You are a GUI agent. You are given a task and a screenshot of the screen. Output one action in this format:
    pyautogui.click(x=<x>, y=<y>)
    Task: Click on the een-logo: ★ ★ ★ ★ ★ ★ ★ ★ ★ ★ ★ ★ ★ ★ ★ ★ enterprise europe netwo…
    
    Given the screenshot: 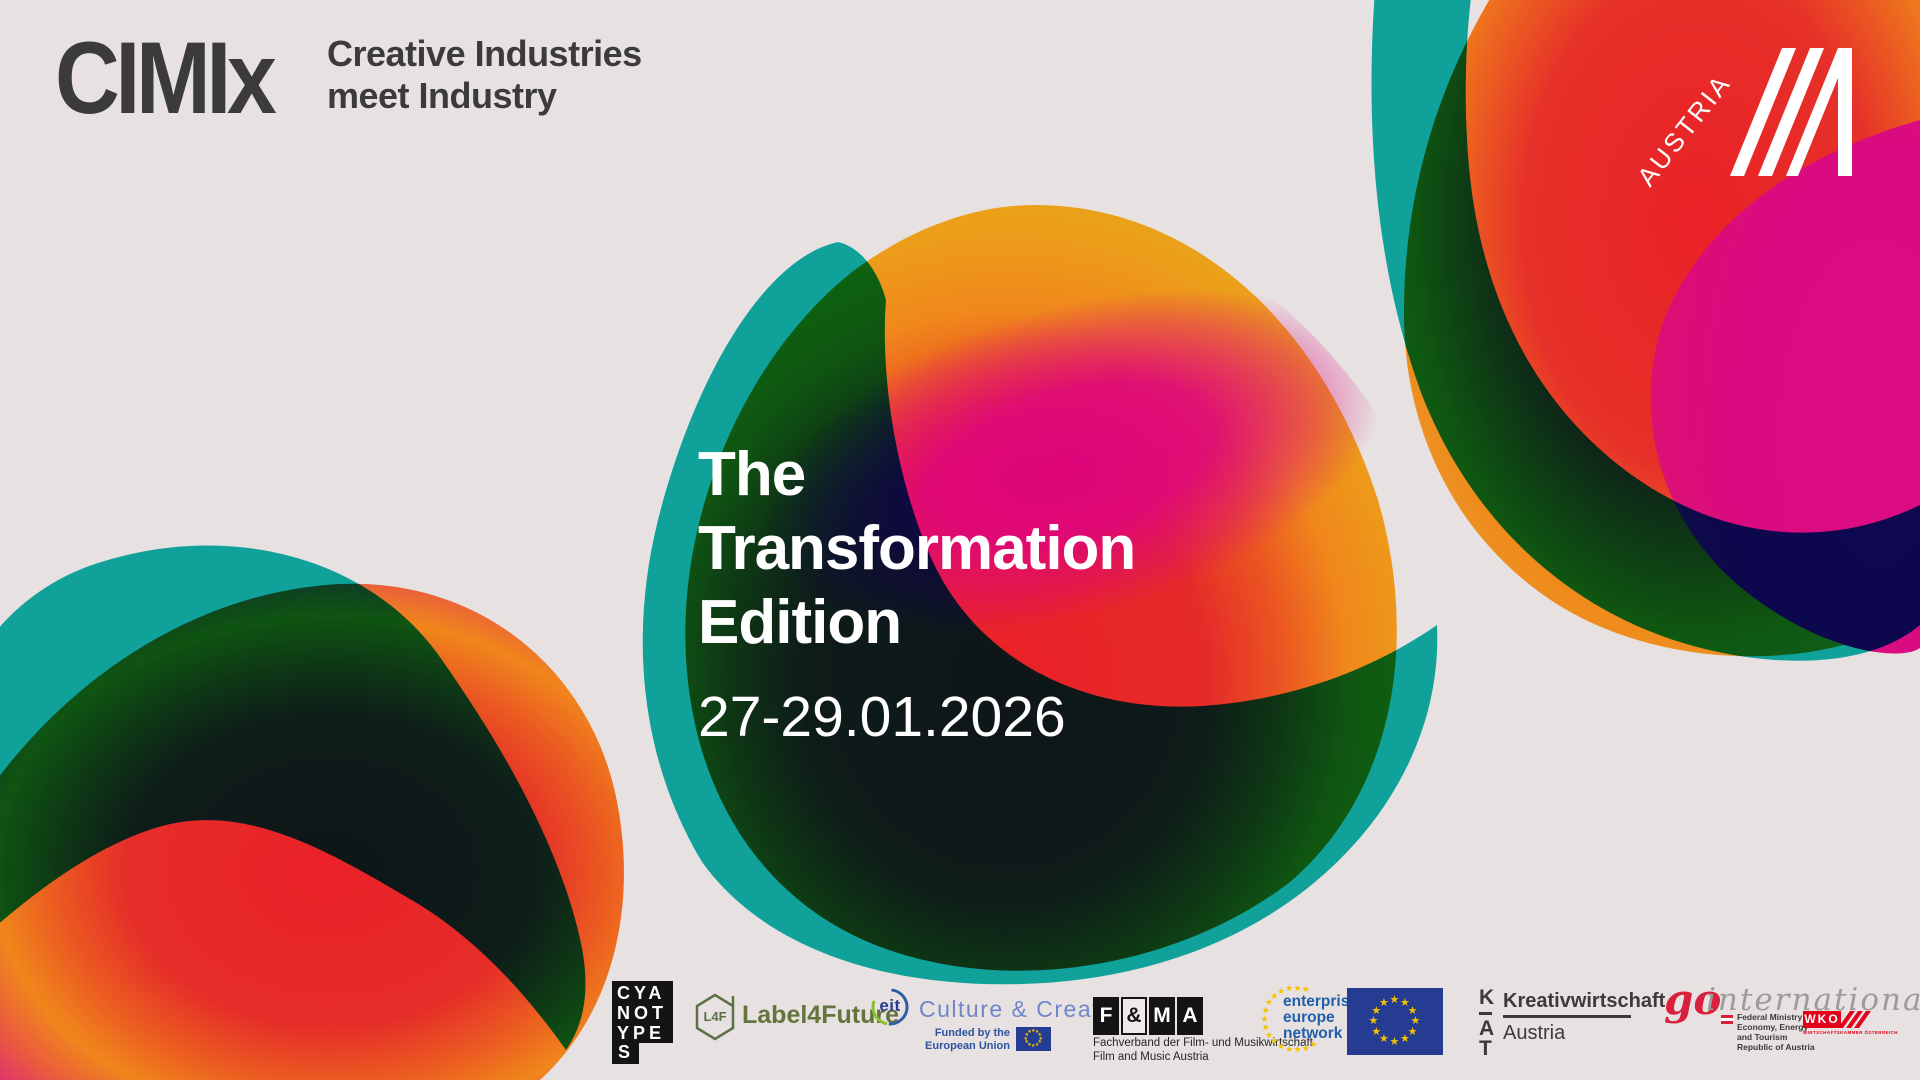 What is the action you would take?
    pyautogui.click(x=1308, y=1018)
    